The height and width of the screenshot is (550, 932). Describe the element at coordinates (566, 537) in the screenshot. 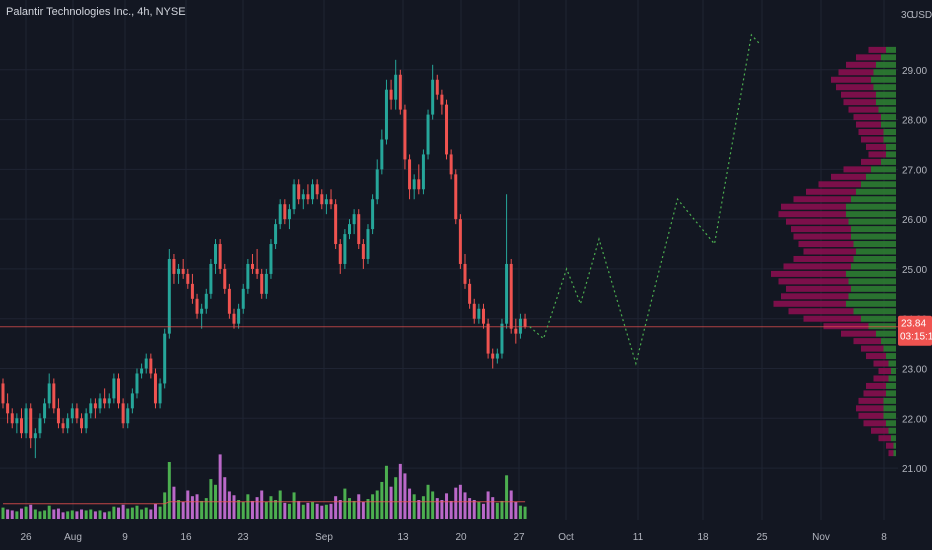

I see `x-tick-label: Oct` at that location.